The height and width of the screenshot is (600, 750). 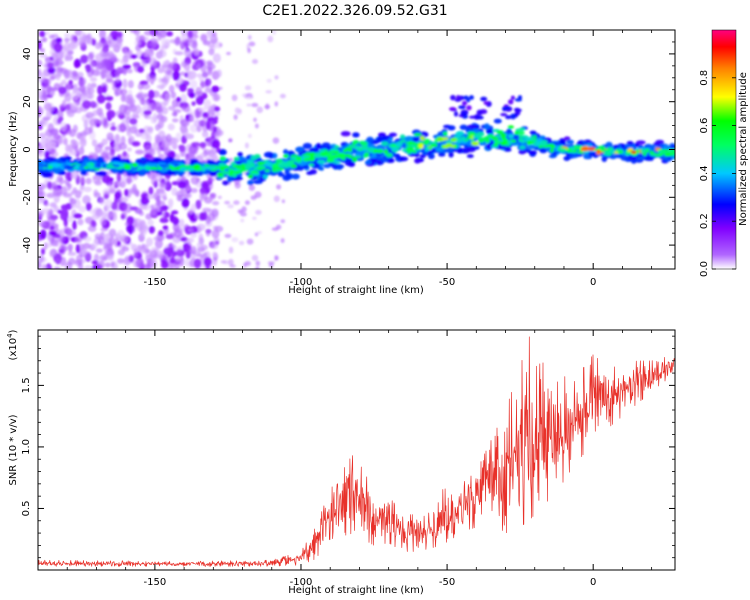 What do you see at coordinates (593, 582) in the screenshot?
I see `snr-x-tick-label: 0` at bounding box center [593, 582].